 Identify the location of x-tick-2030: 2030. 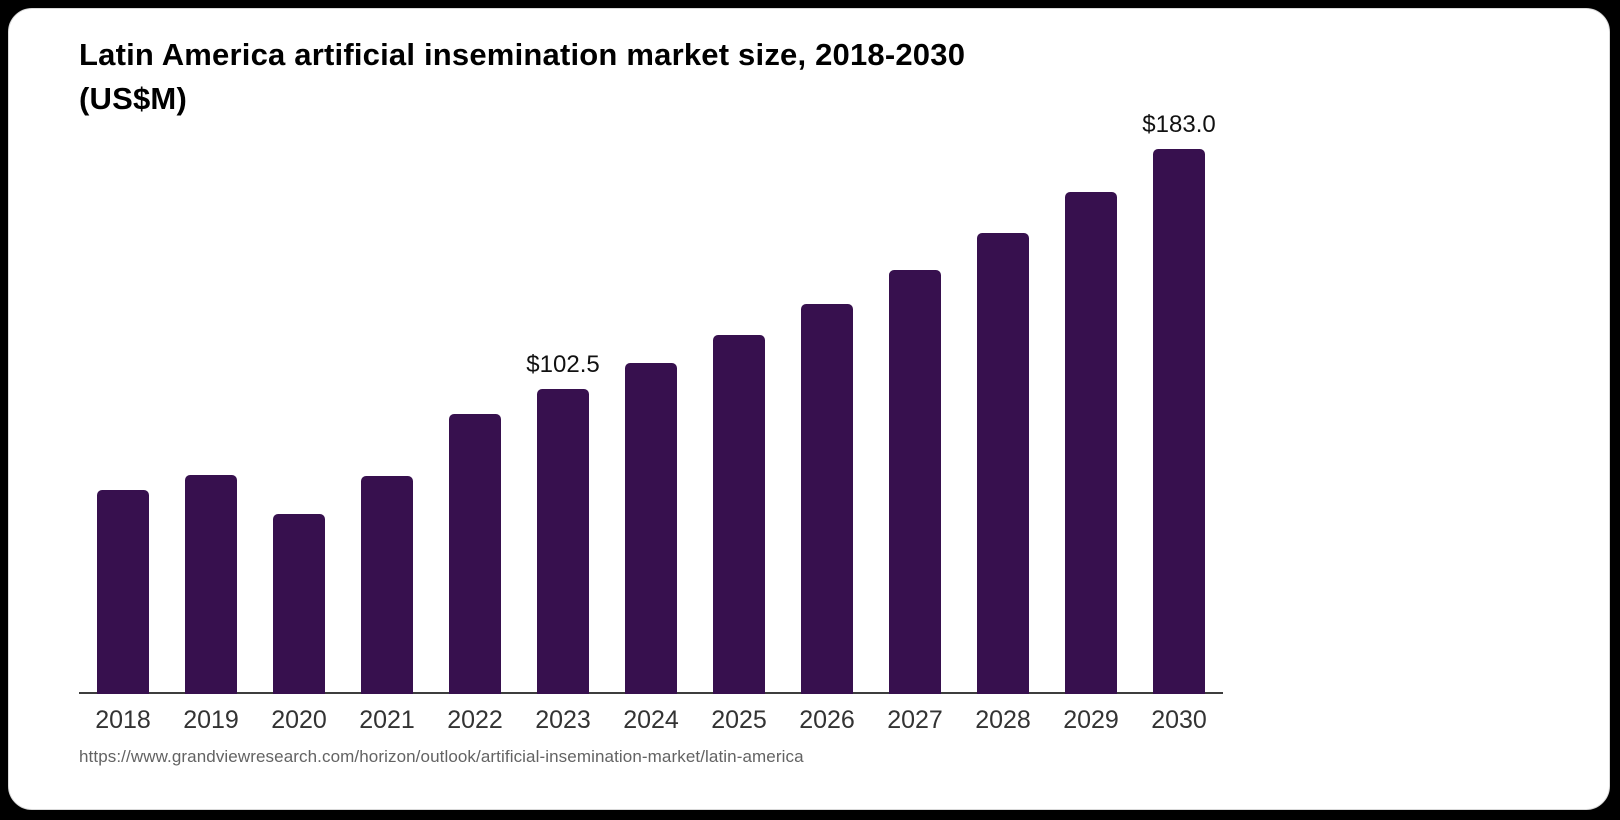
(1179, 720).